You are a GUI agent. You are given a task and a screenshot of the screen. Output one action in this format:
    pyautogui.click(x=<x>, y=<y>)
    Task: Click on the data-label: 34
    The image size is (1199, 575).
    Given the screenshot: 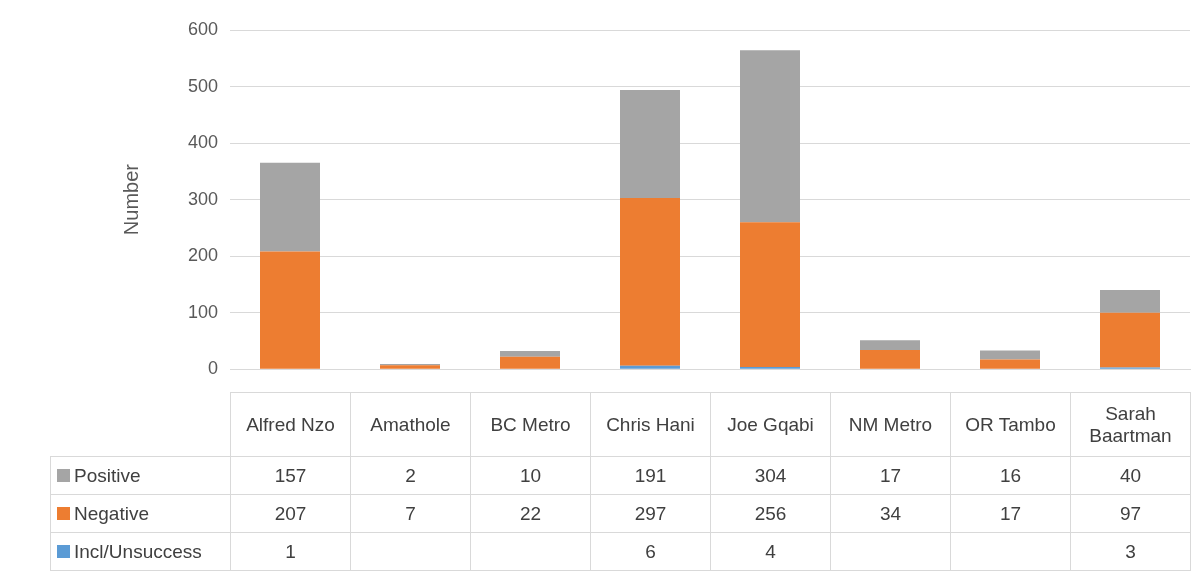 What is the action you would take?
    pyautogui.click(x=890, y=513)
    